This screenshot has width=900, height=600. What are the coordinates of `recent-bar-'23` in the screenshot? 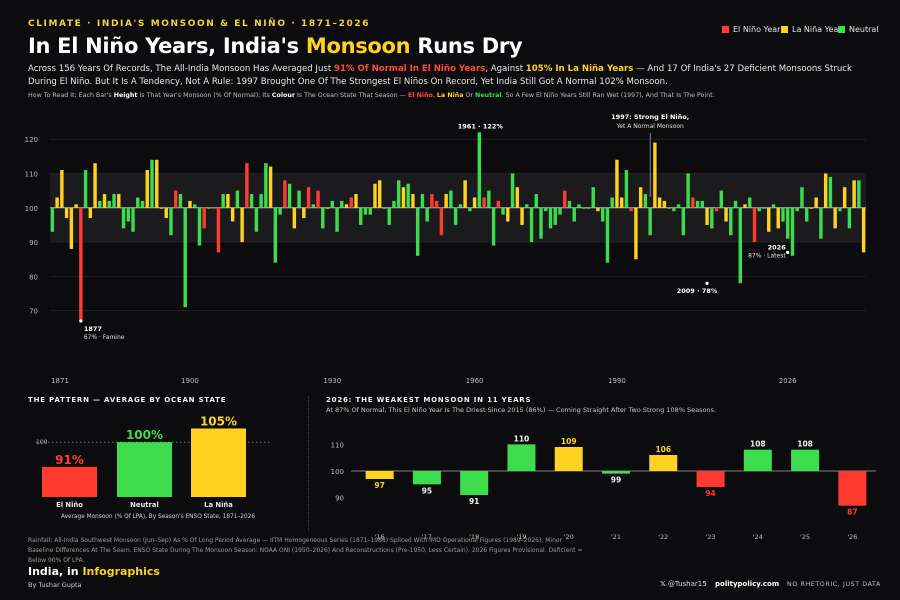 It's located at (710, 479).